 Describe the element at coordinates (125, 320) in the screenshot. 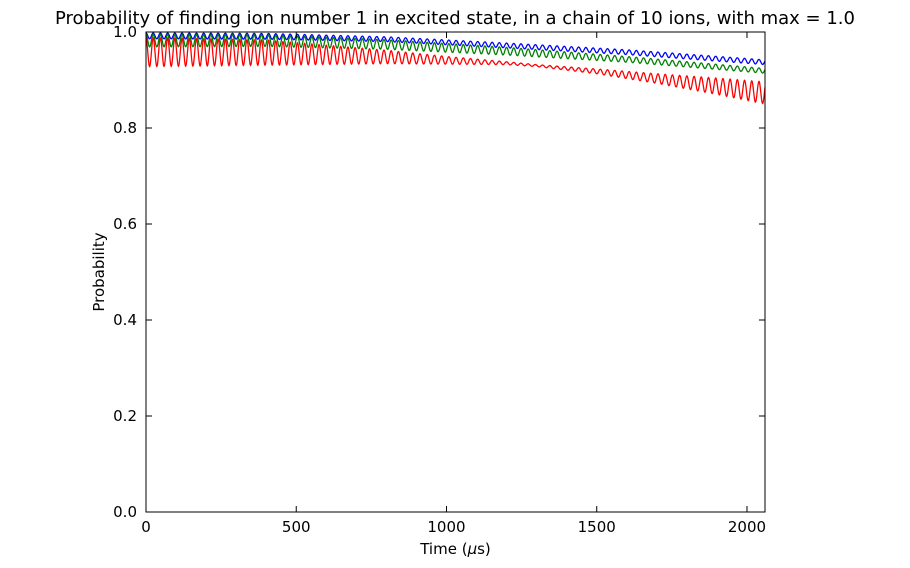

I see `y-tick-label-2: 0.4` at that location.